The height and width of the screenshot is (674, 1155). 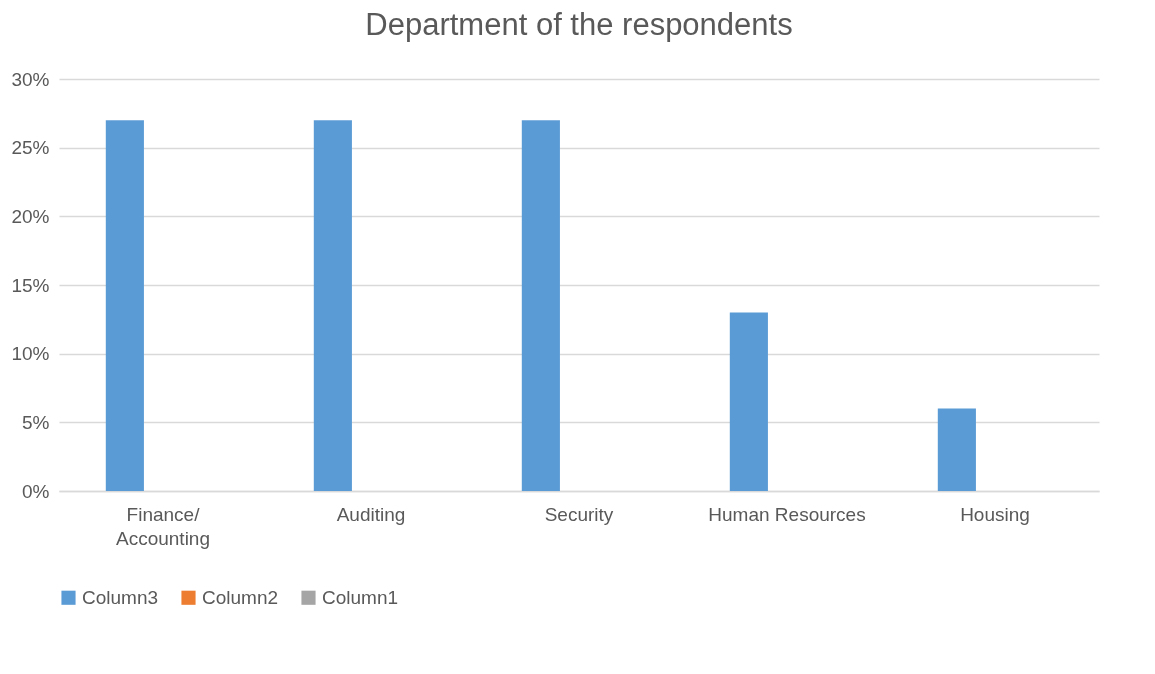 I want to click on x-tick-label: Security, so click(x=579, y=514).